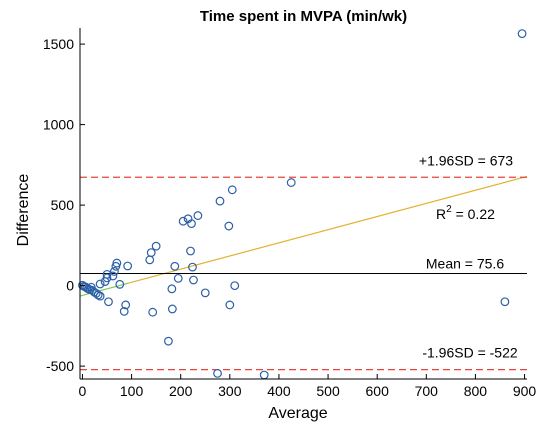 The image size is (550, 428). I want to click on y-tick-label: 1000, so click(58, 125).